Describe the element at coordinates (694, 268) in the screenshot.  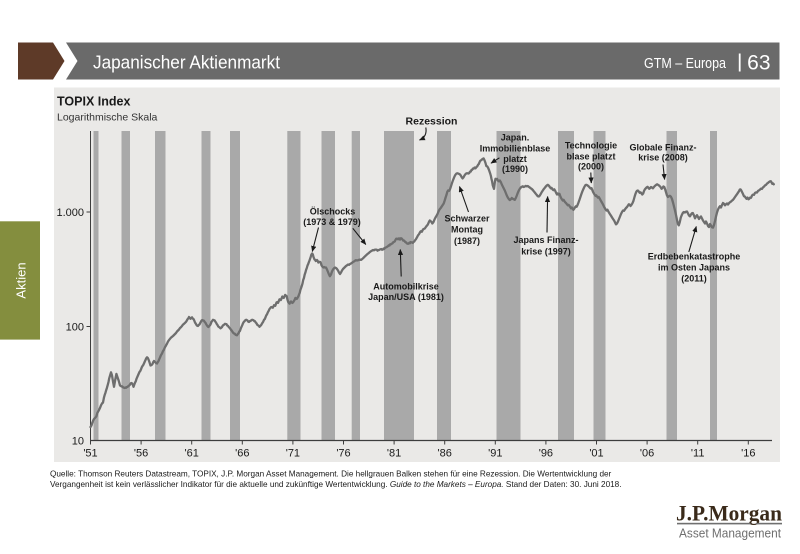
I see `svg-text: im Osten Japans` at that location.